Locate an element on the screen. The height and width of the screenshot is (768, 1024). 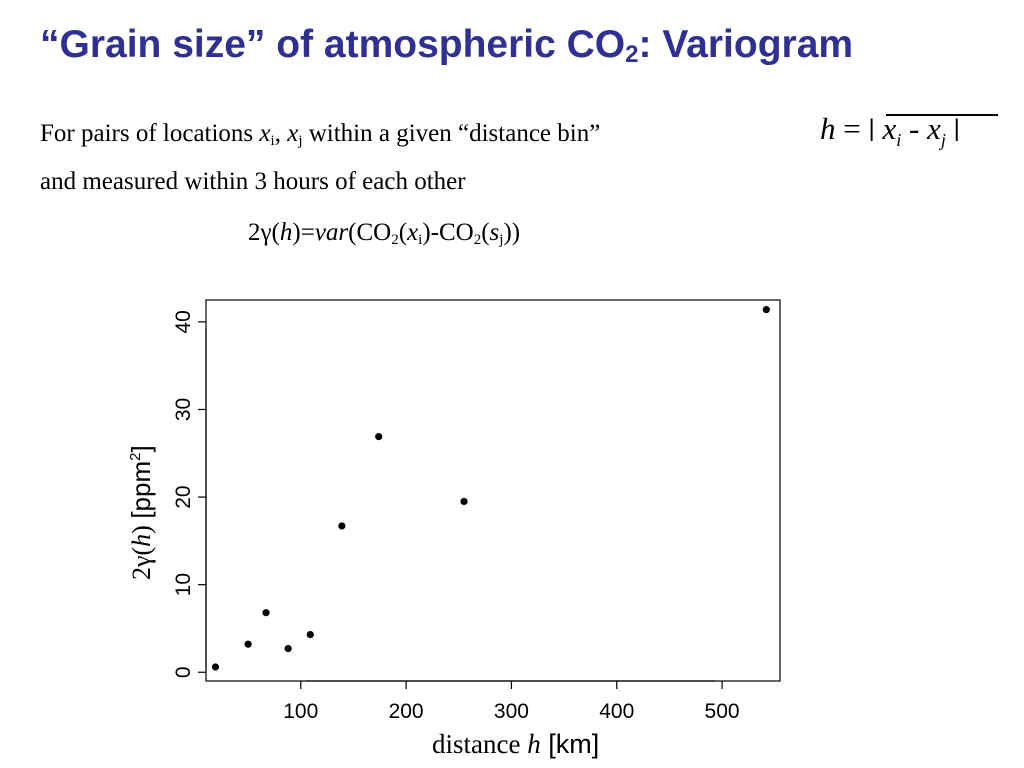
variogram-formula: 2γ(h)=var(CO2(xi)-CO2(sj)) is located at coordinates (384, 233).